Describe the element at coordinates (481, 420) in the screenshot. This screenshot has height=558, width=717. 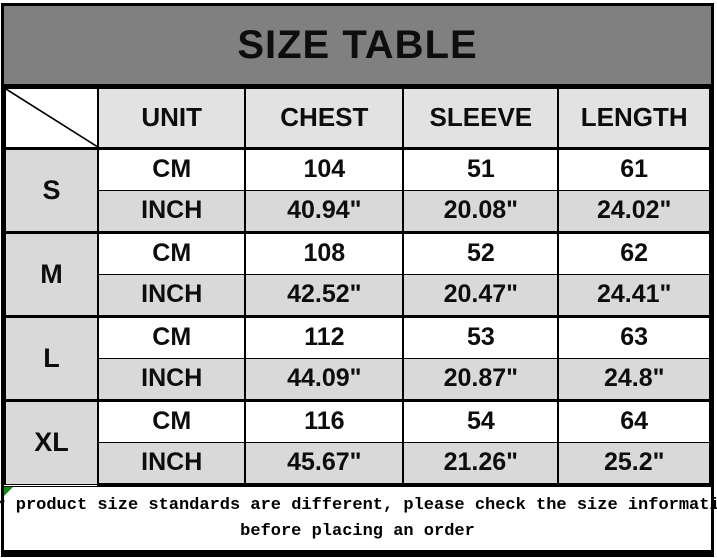
I see `cell-xl-cm-sleeve: 54` at that location.